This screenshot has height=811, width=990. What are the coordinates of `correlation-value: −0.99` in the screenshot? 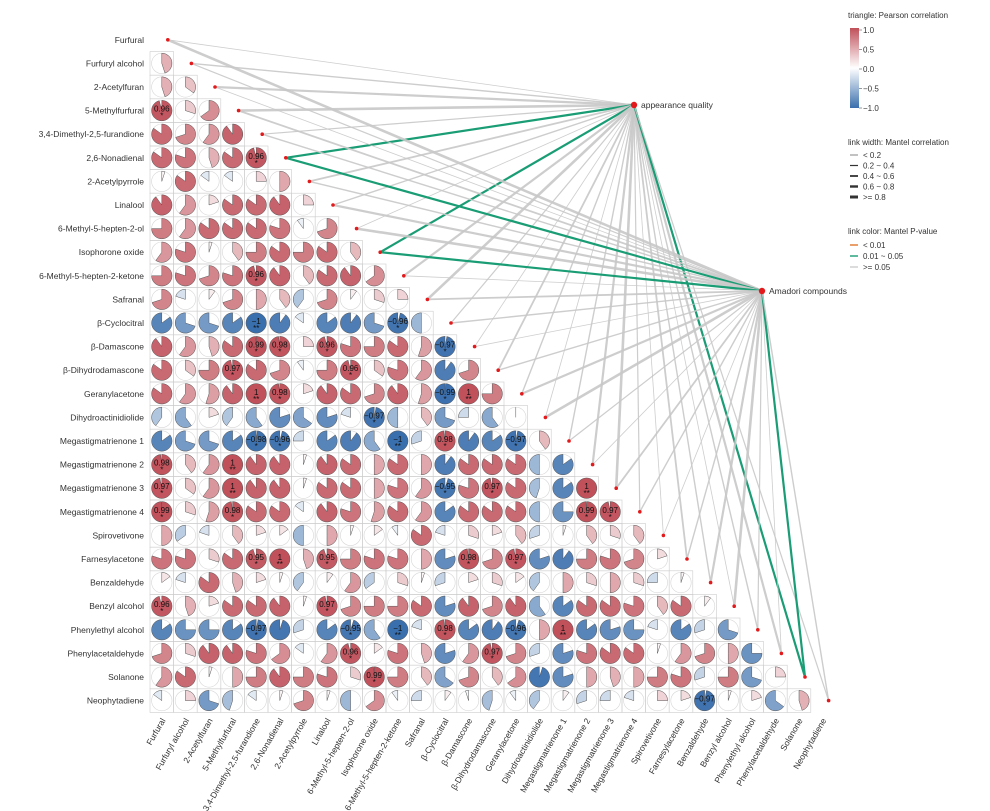 It's located at (445, 392).